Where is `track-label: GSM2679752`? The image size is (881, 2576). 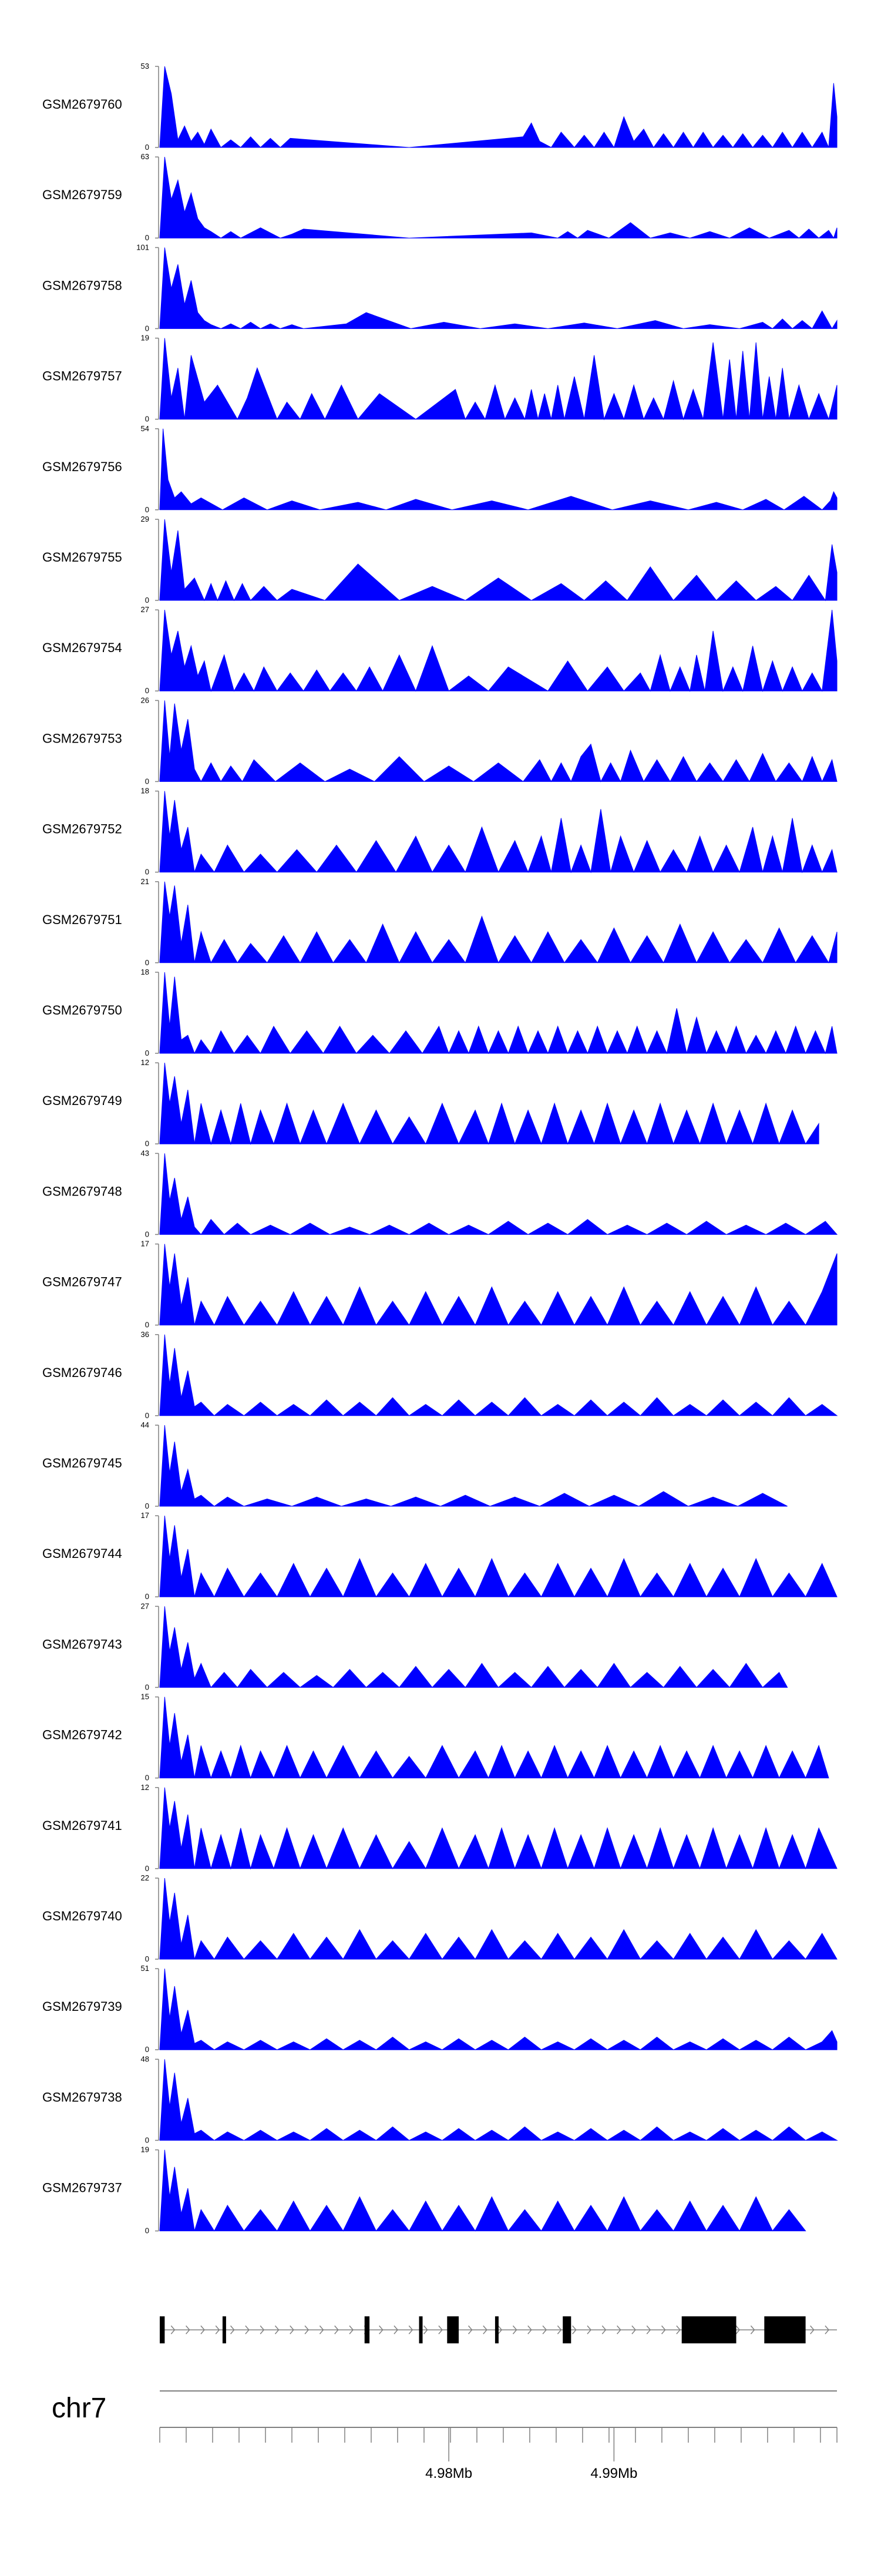
track-label: GSM2679752 is located at coordinates (82, 829).